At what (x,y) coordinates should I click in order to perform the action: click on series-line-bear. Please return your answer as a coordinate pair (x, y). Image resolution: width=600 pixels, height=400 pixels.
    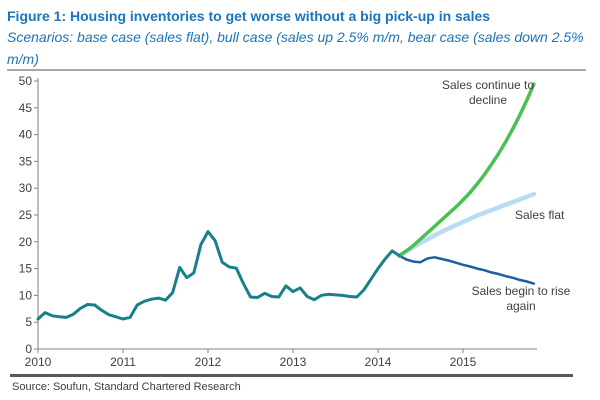
    Looking at the image, I should click on (466, 170).